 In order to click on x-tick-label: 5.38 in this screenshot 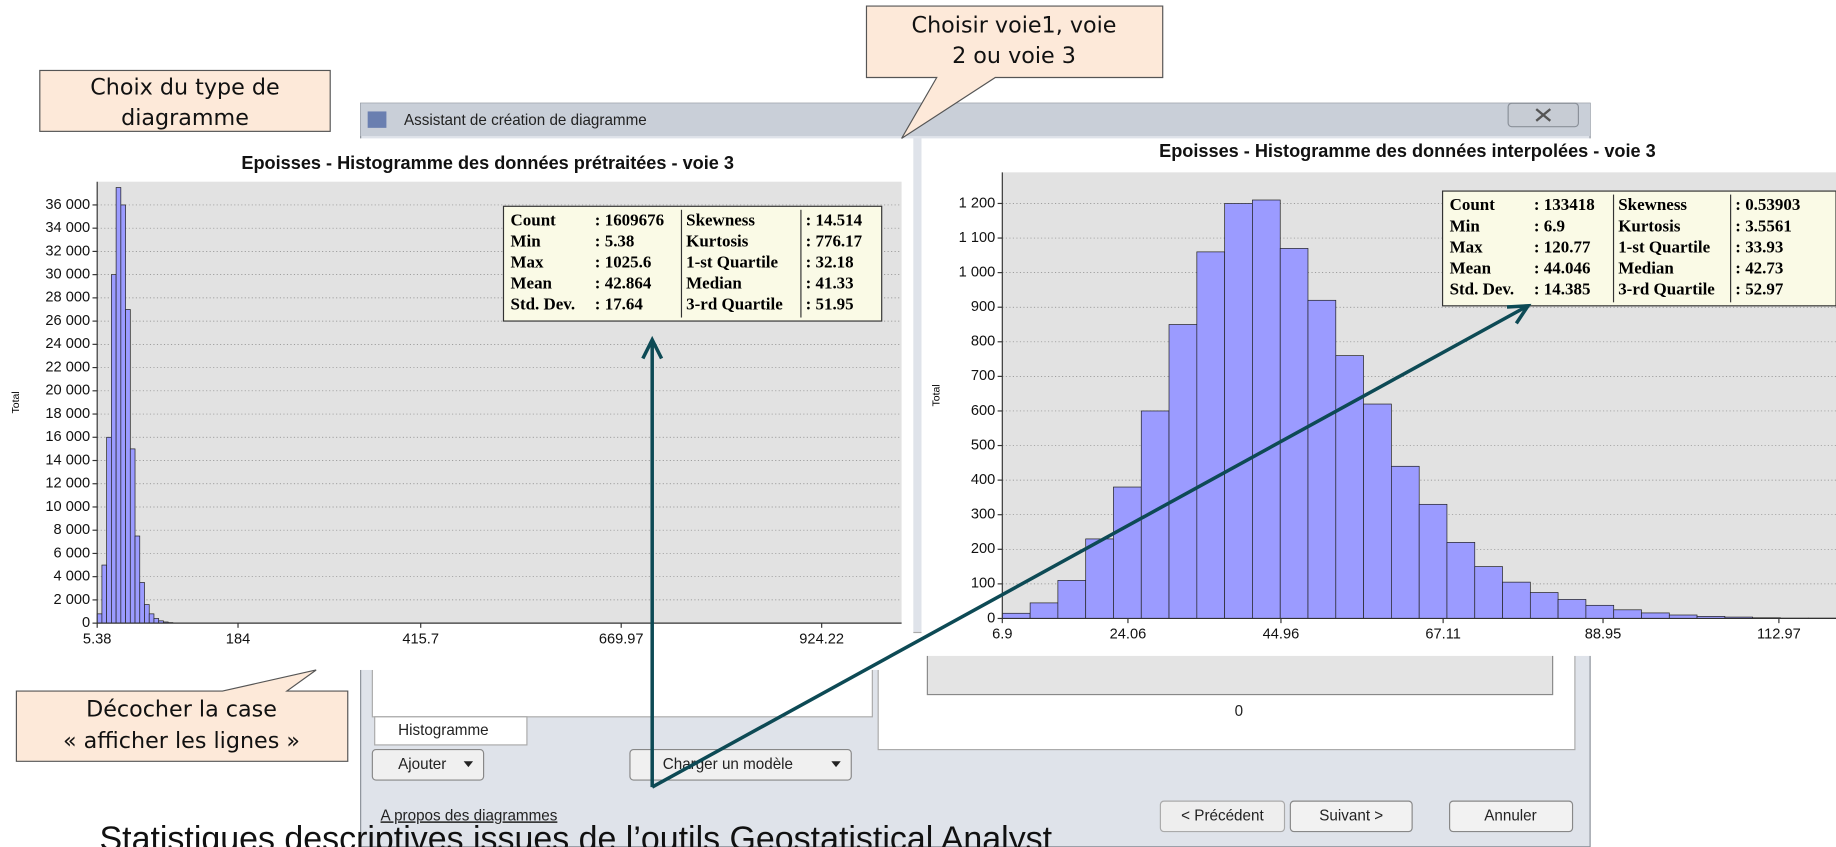, I will do `click(97, 639)`.